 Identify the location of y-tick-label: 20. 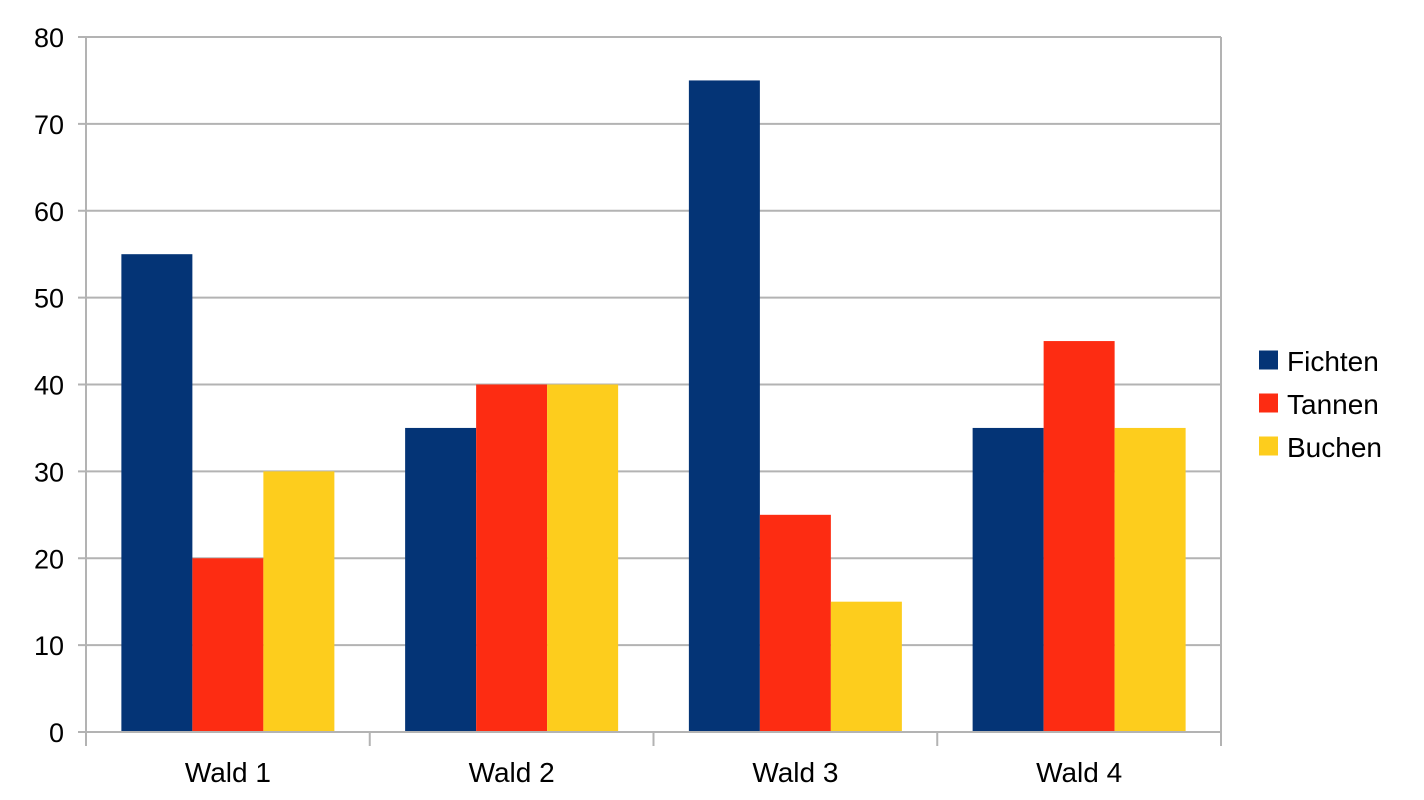
(49, 559).